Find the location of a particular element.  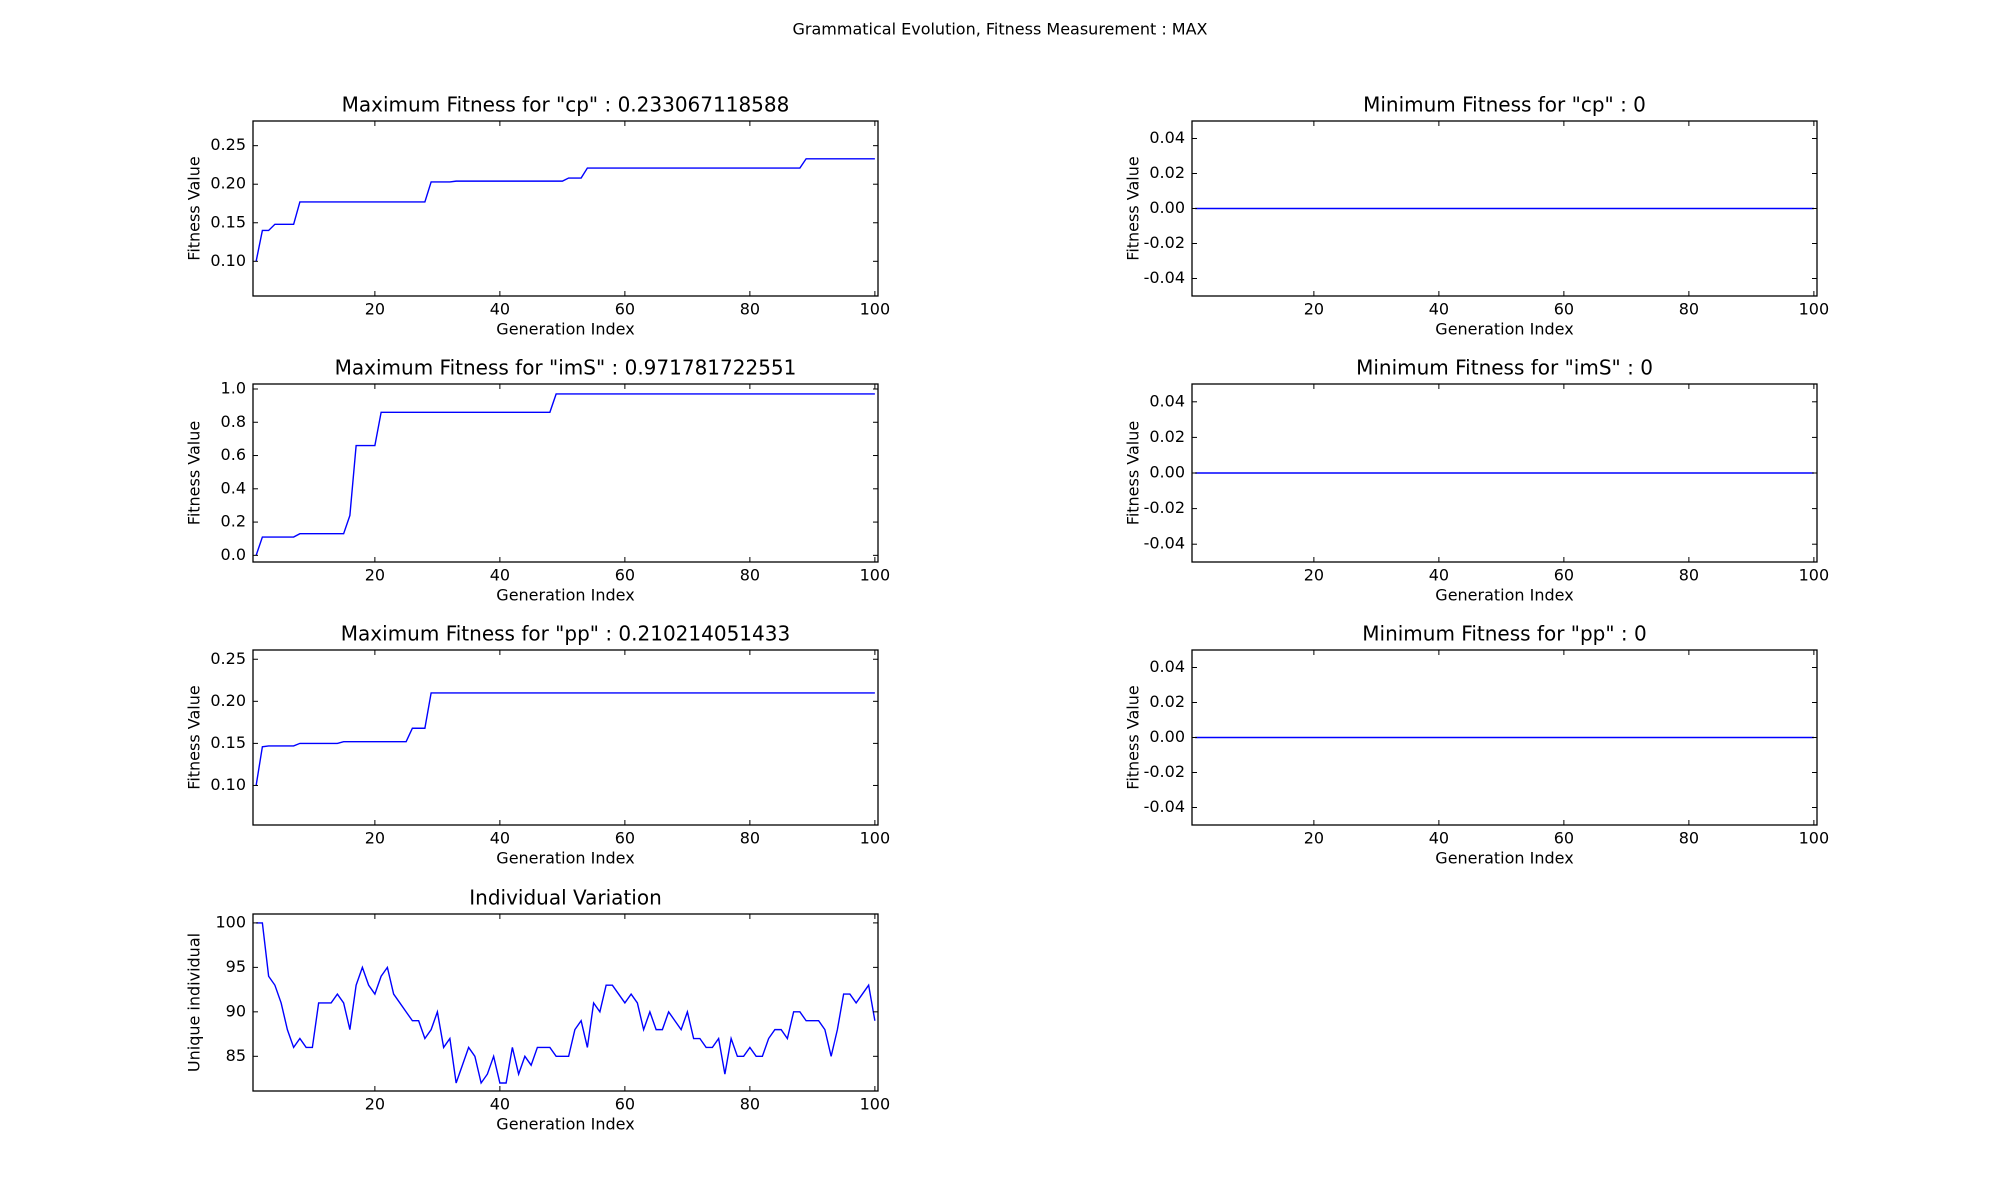

axes-title: Minimum Fitness for "cp" : 0 is located at coordinates (1504, 105).